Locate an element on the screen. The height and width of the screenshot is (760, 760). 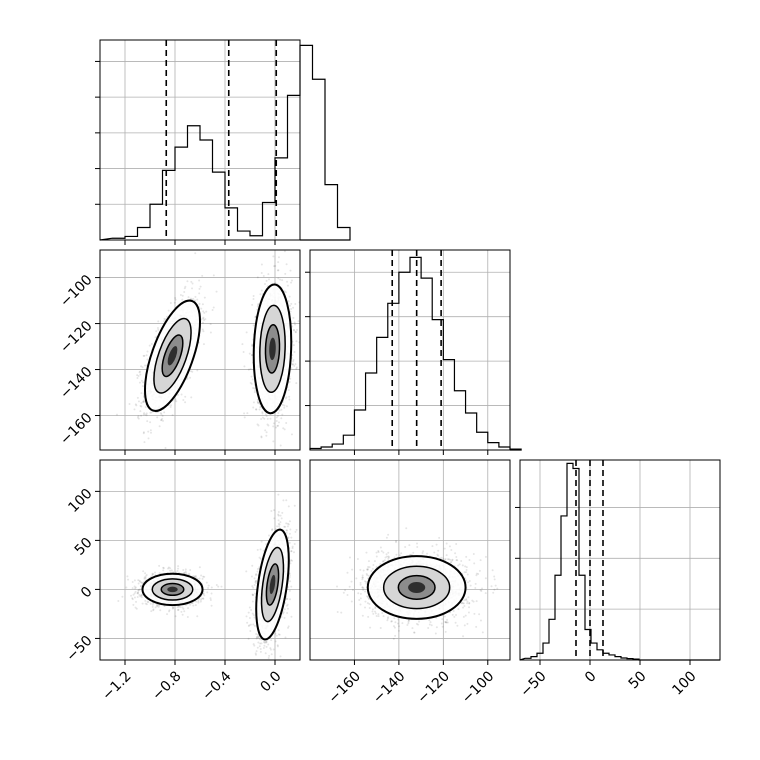
scatter_p1_p2-panel: −100−120−140−160 is located at coordinates (182, 352).